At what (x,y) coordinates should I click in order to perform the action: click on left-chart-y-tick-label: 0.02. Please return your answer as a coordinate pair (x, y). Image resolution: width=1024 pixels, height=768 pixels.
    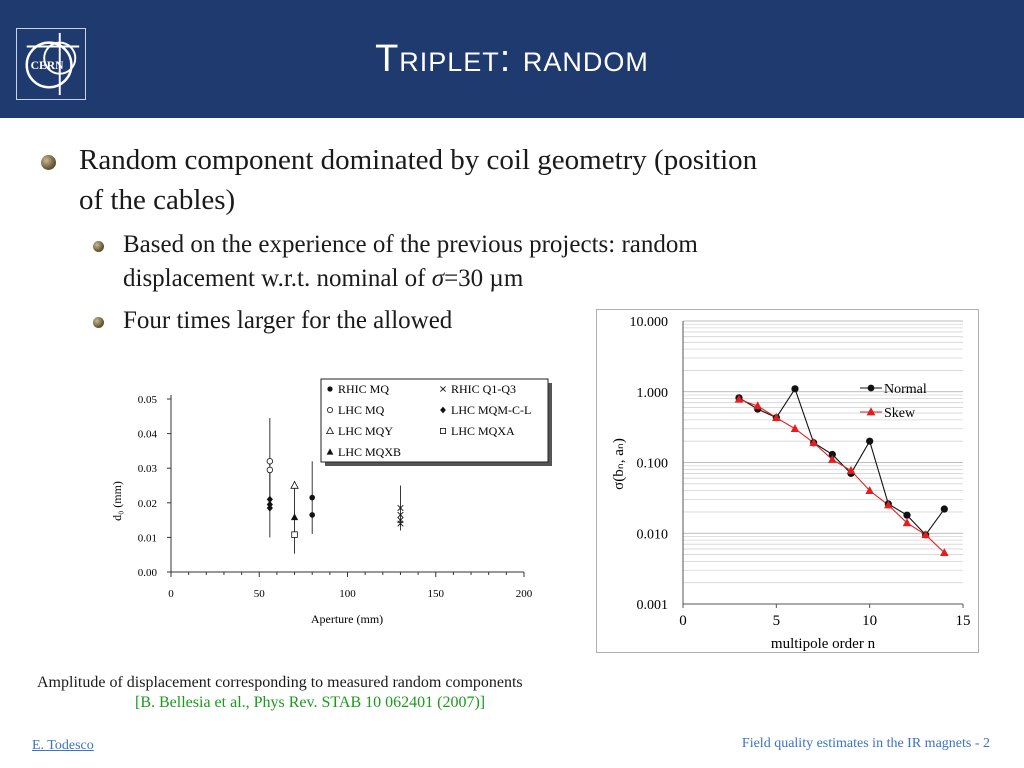
    Looking at the image, I should click on (147, 504).